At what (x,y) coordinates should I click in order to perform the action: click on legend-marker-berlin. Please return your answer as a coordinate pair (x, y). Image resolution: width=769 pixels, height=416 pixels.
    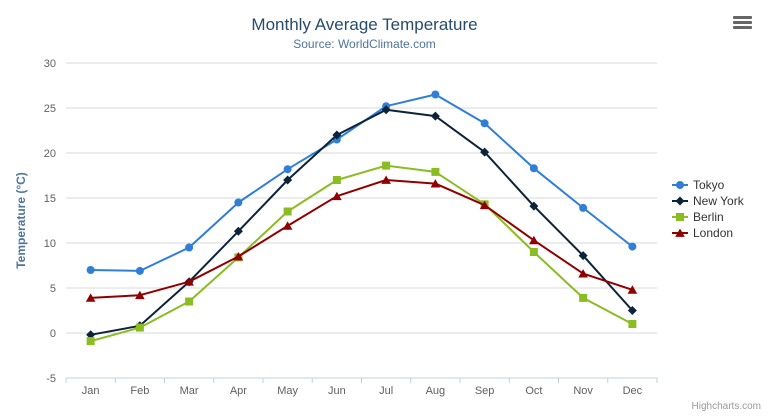
    Looking at the image, I should click on (680, 217).